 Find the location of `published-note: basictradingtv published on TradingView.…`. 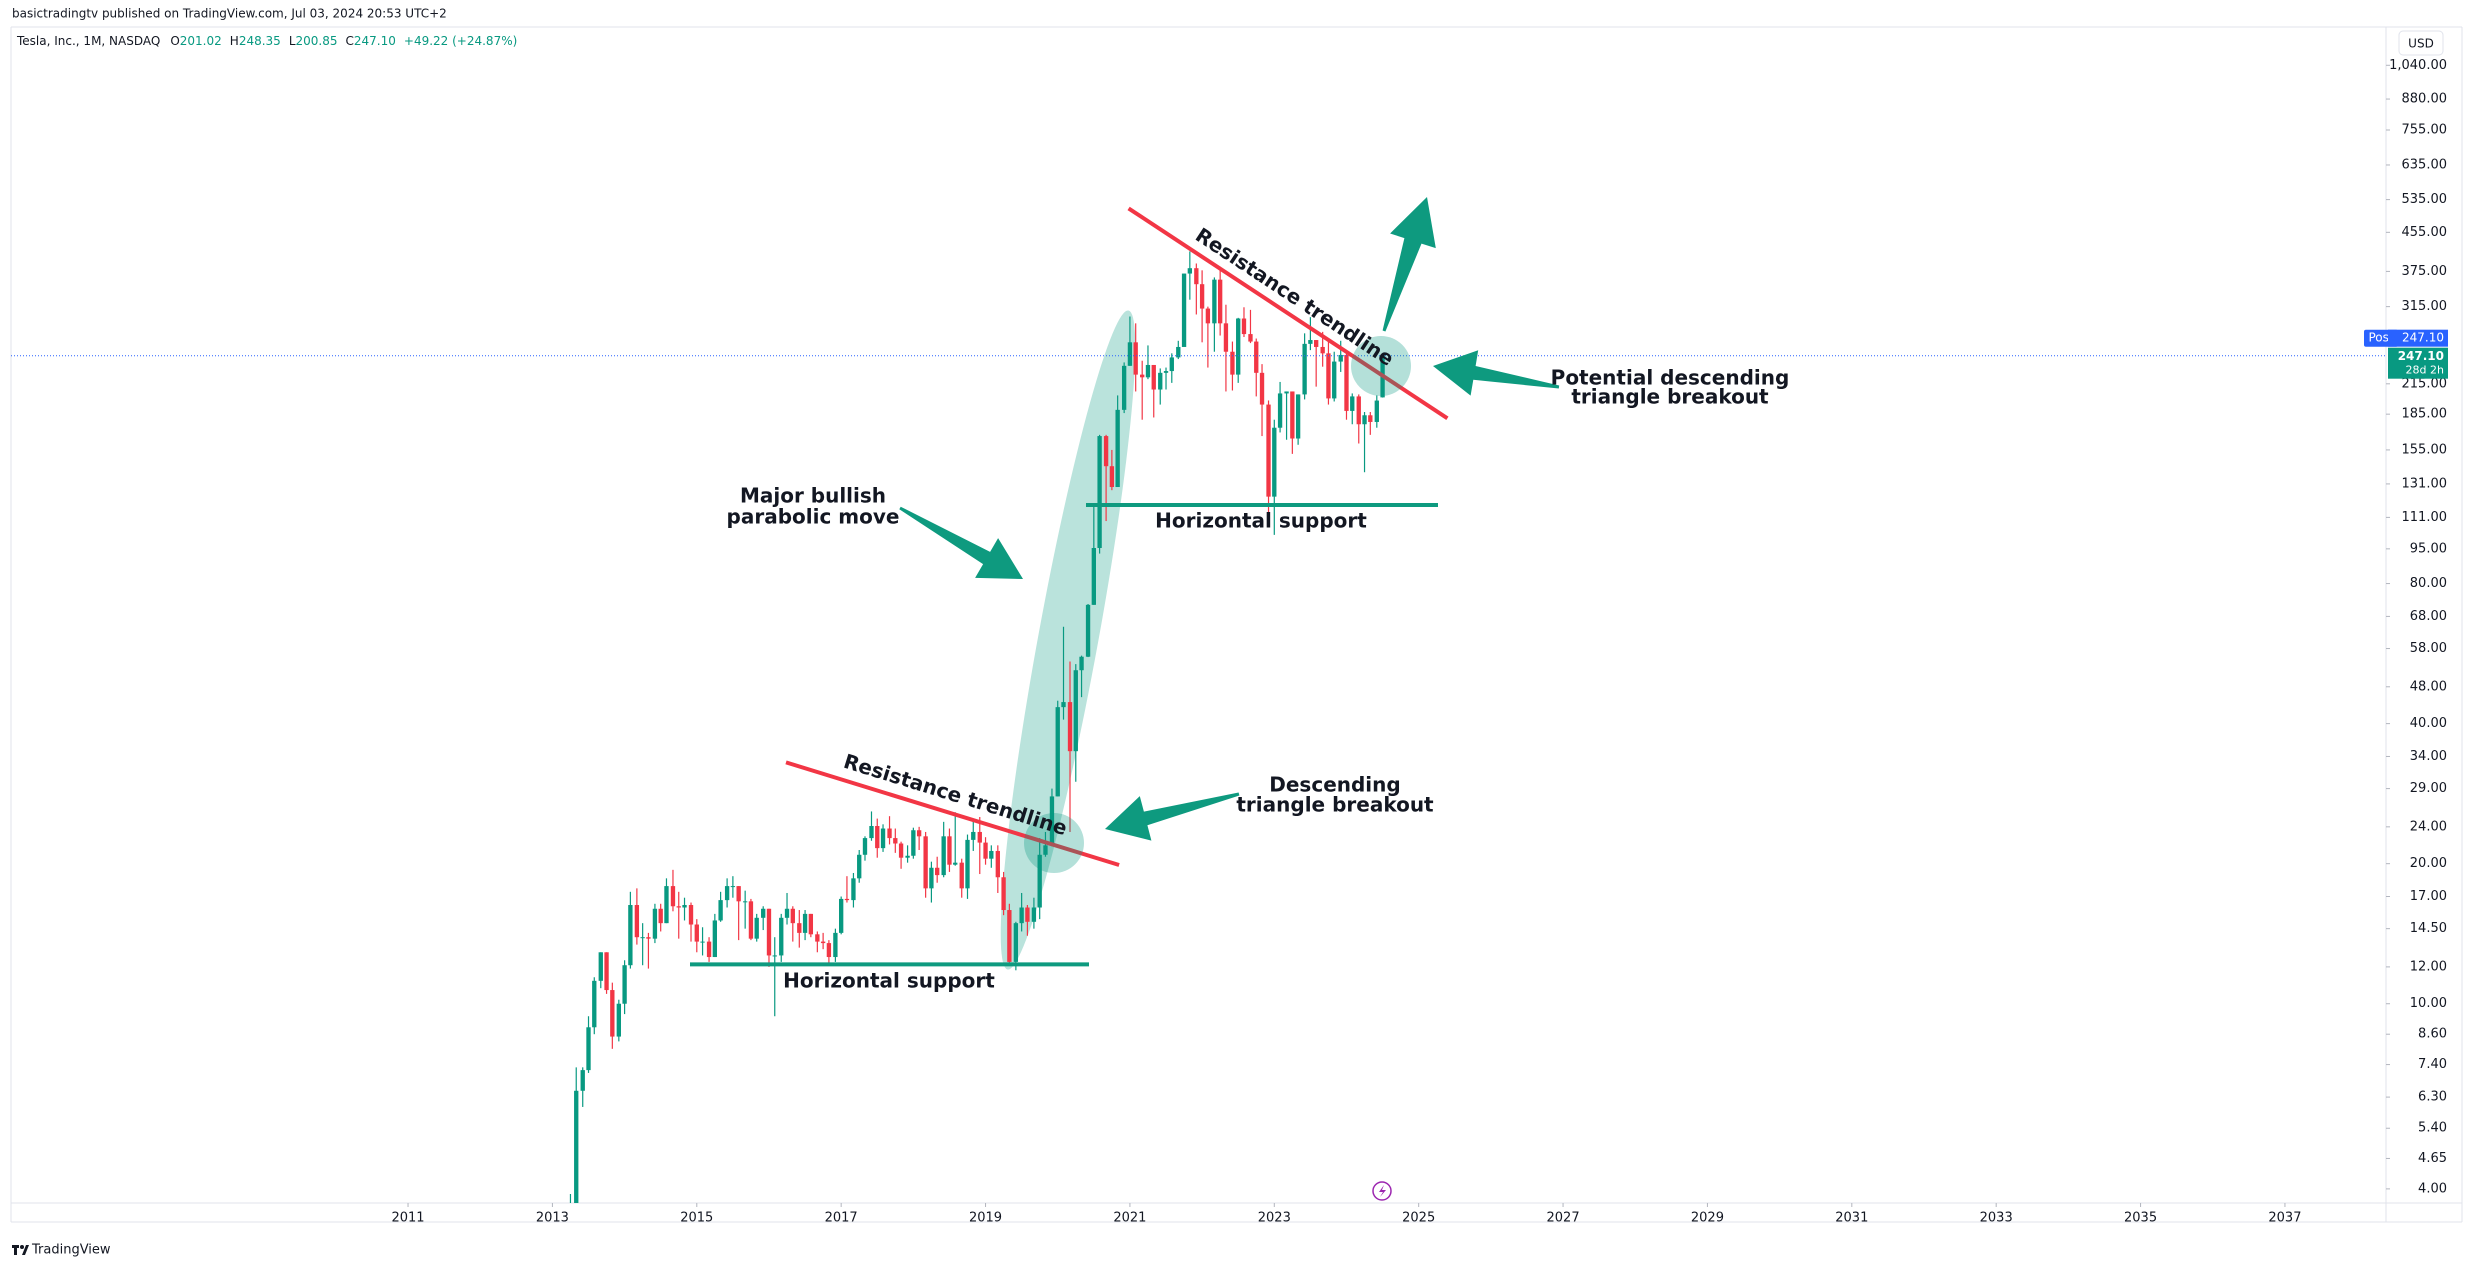

published-note: basictradingtv published on TradingView.… is located at coordinates (229, 14).